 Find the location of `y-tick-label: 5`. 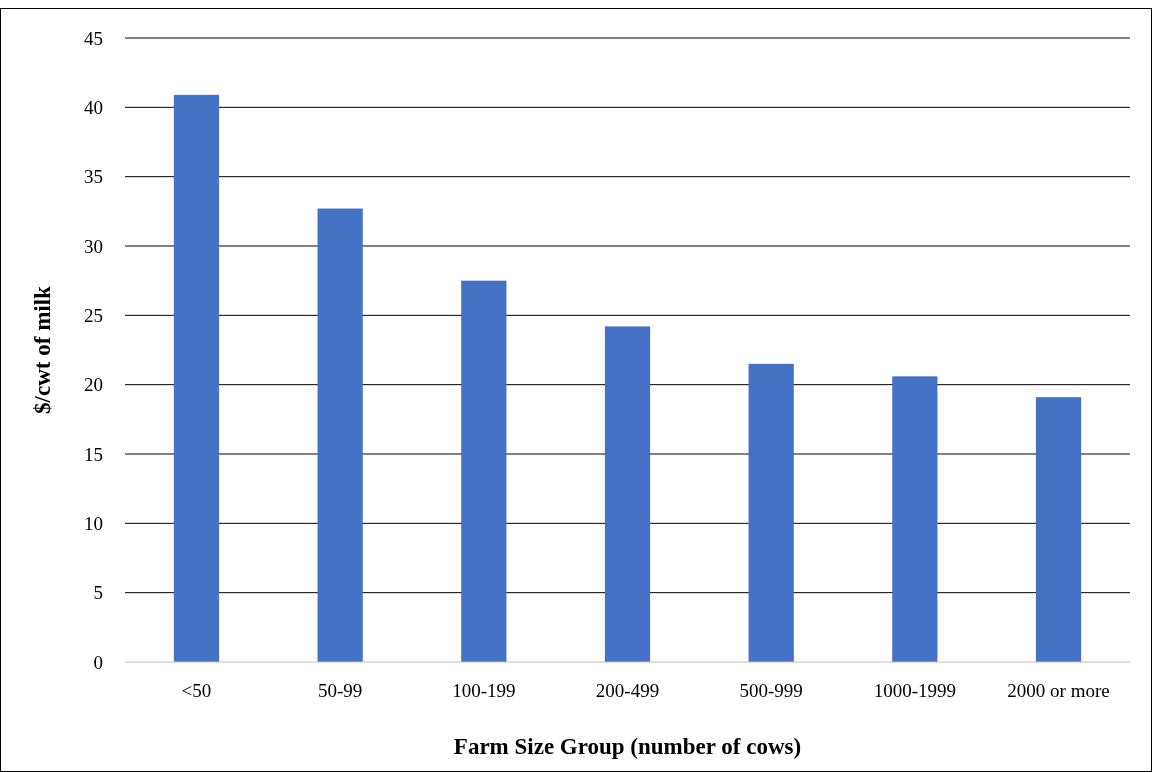

y-tick-label: 5 is located at coordinates (98, 593).